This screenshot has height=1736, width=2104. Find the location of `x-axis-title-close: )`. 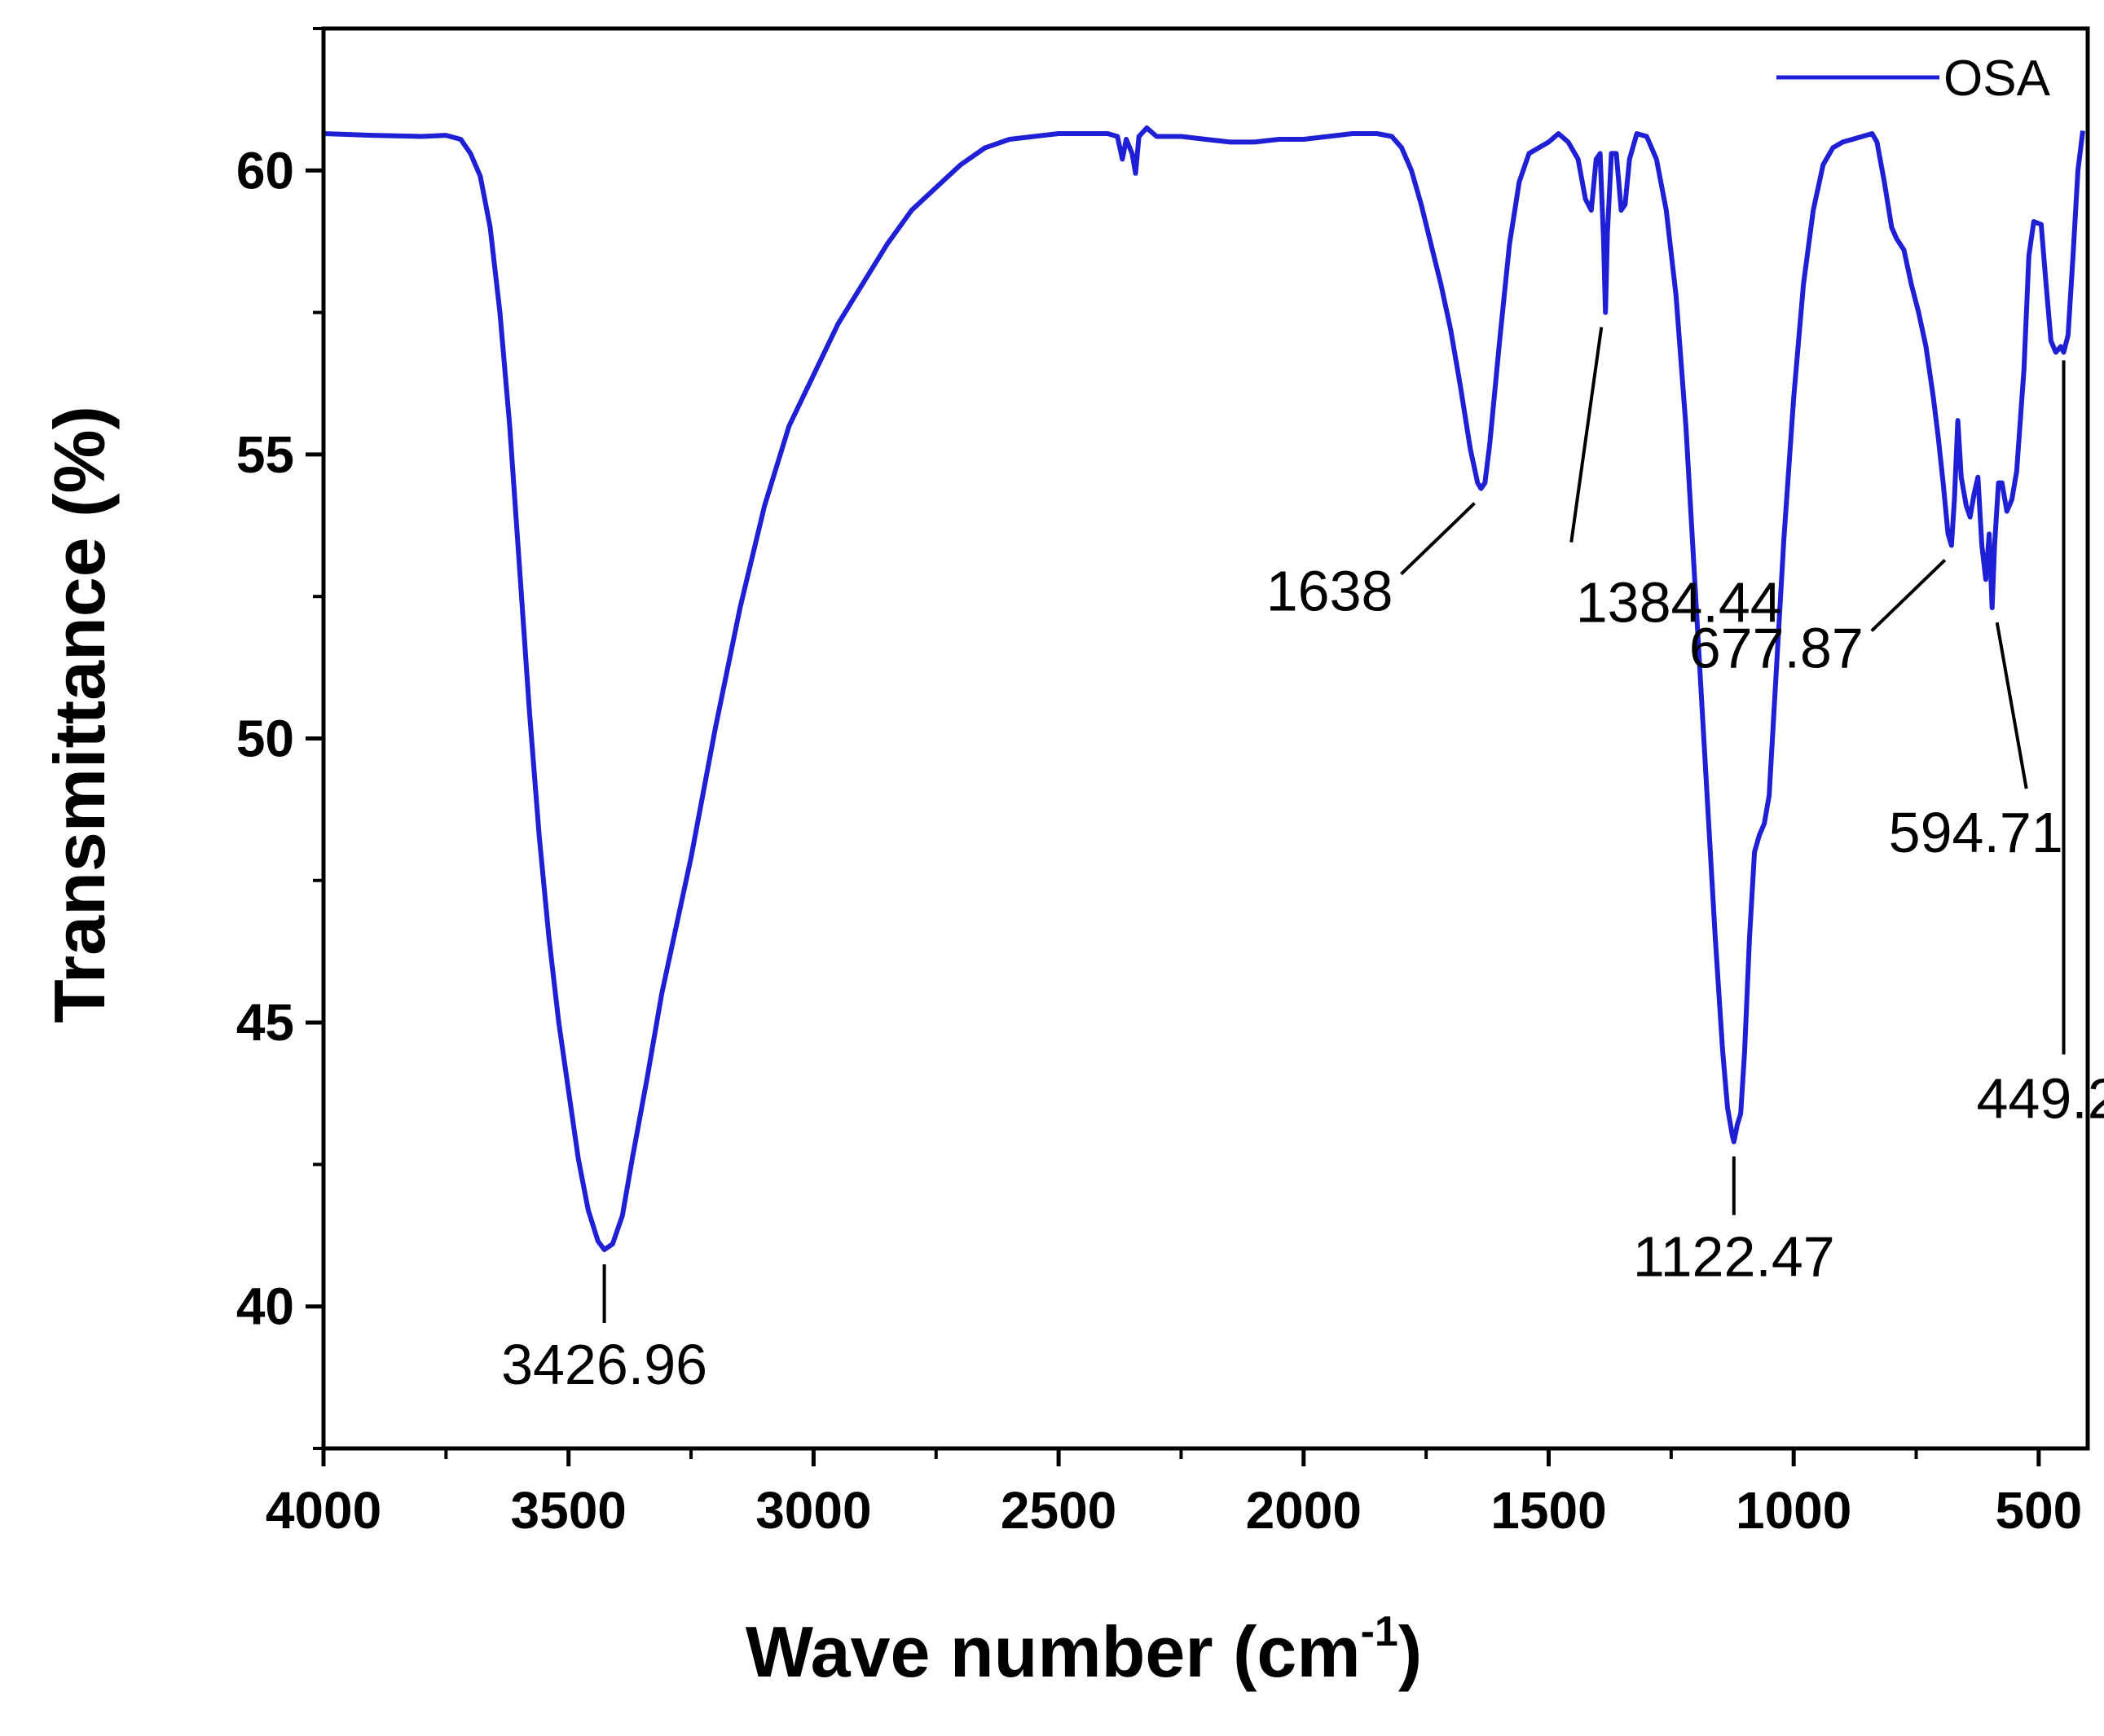

x-axis-title-close: ) is located at coordinates (1410, 1651).